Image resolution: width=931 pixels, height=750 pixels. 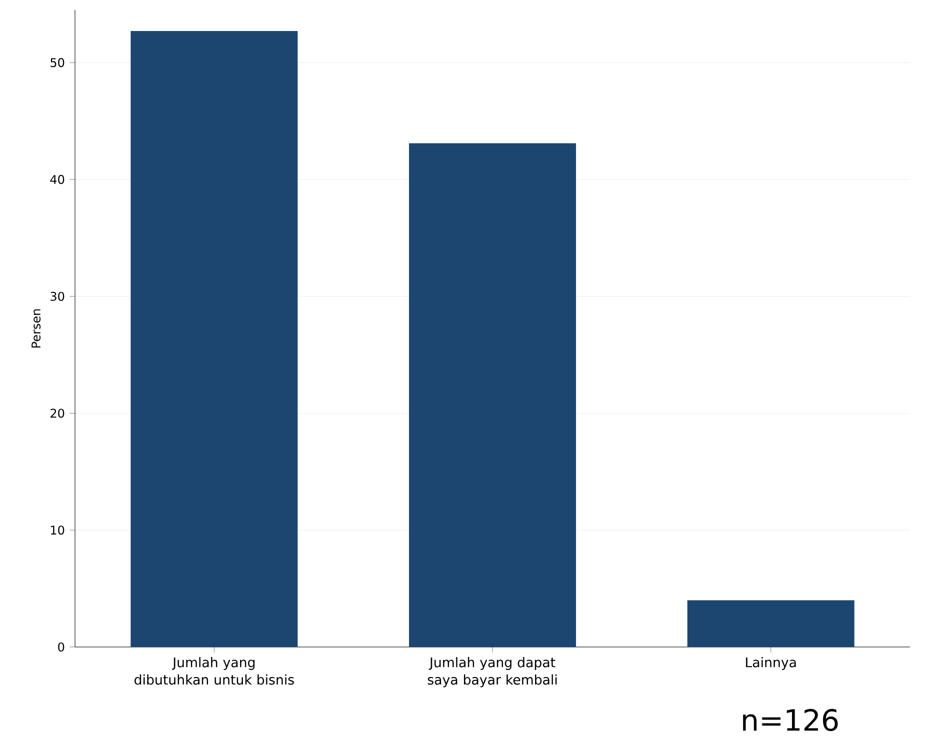 What do you see at coordinates (771, 663) in the screenshot?
I see `x-tick-label: Lainnya` at bounding box center [771, 663].